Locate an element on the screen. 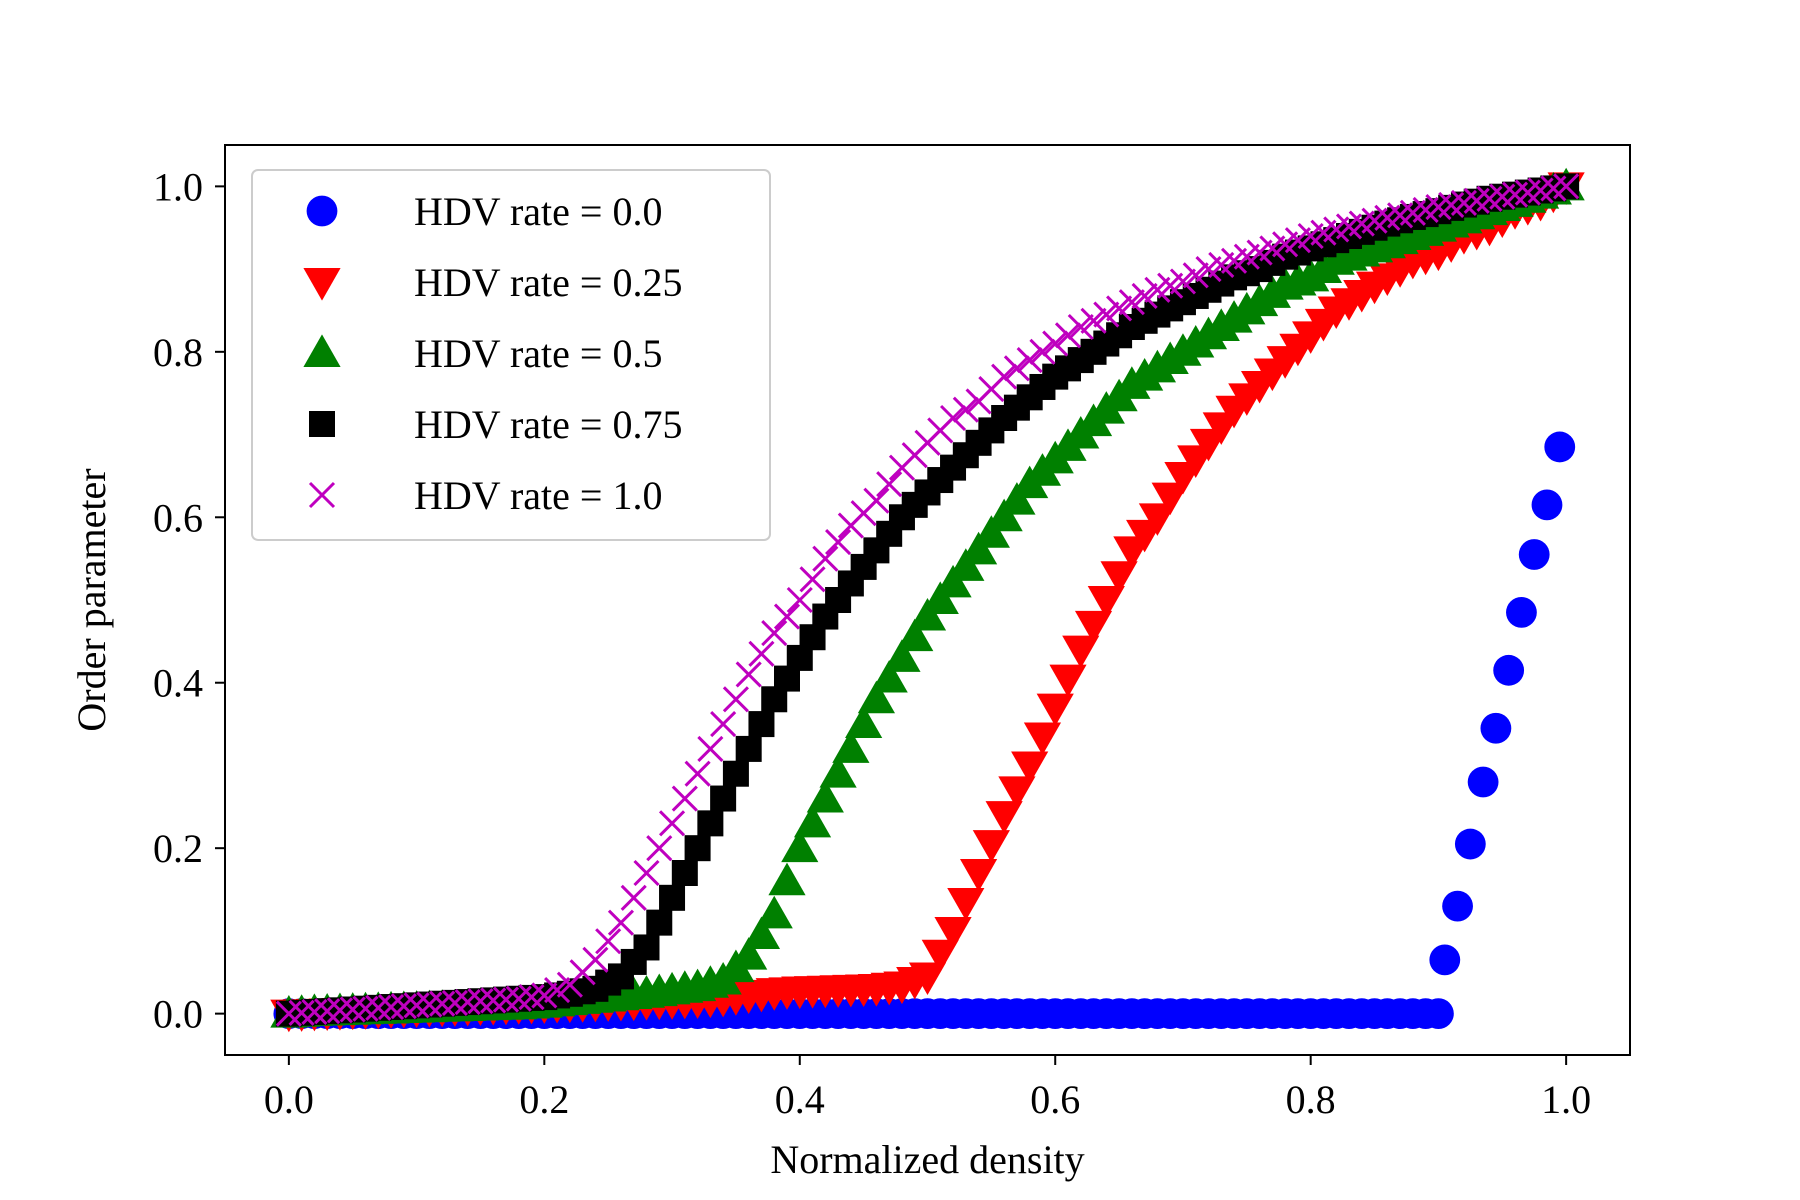 The height and width of the screenshot is (1200, 1800). x-tick-label: 0.2 is located at coordinates (544, 1099).